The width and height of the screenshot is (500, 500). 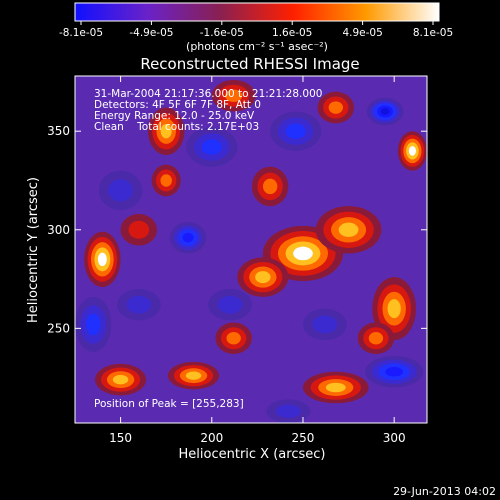 What do you see at coordinates (151, 33) in the screenshot?
I see `colorbar-tick-label: -4.9e-05` at bounding box center [151, 33].